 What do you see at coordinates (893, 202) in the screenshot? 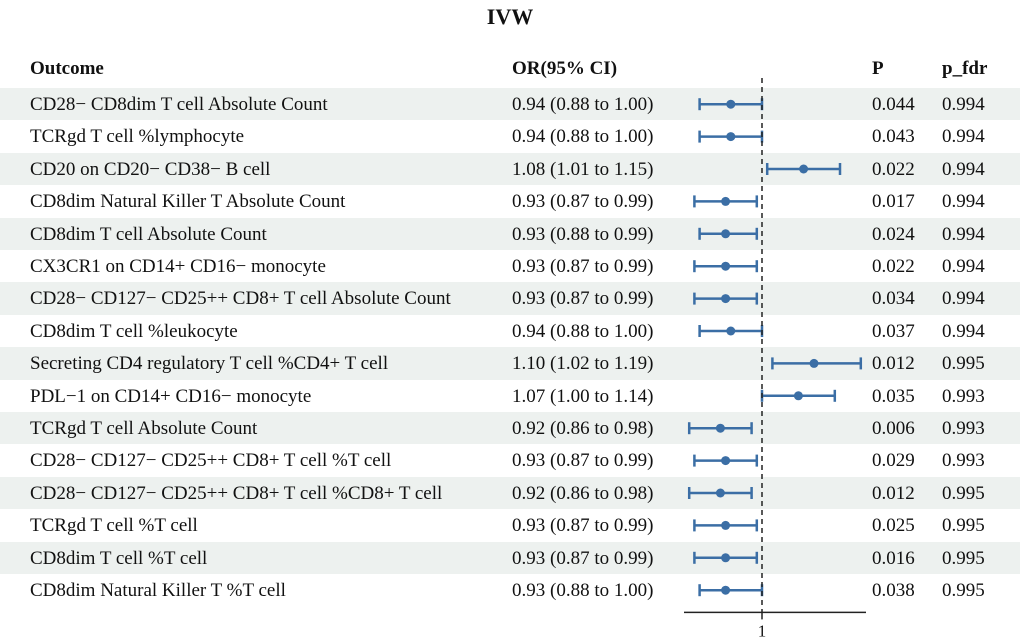
I see `p-value: 0.017` at bounding box center [893, 202].